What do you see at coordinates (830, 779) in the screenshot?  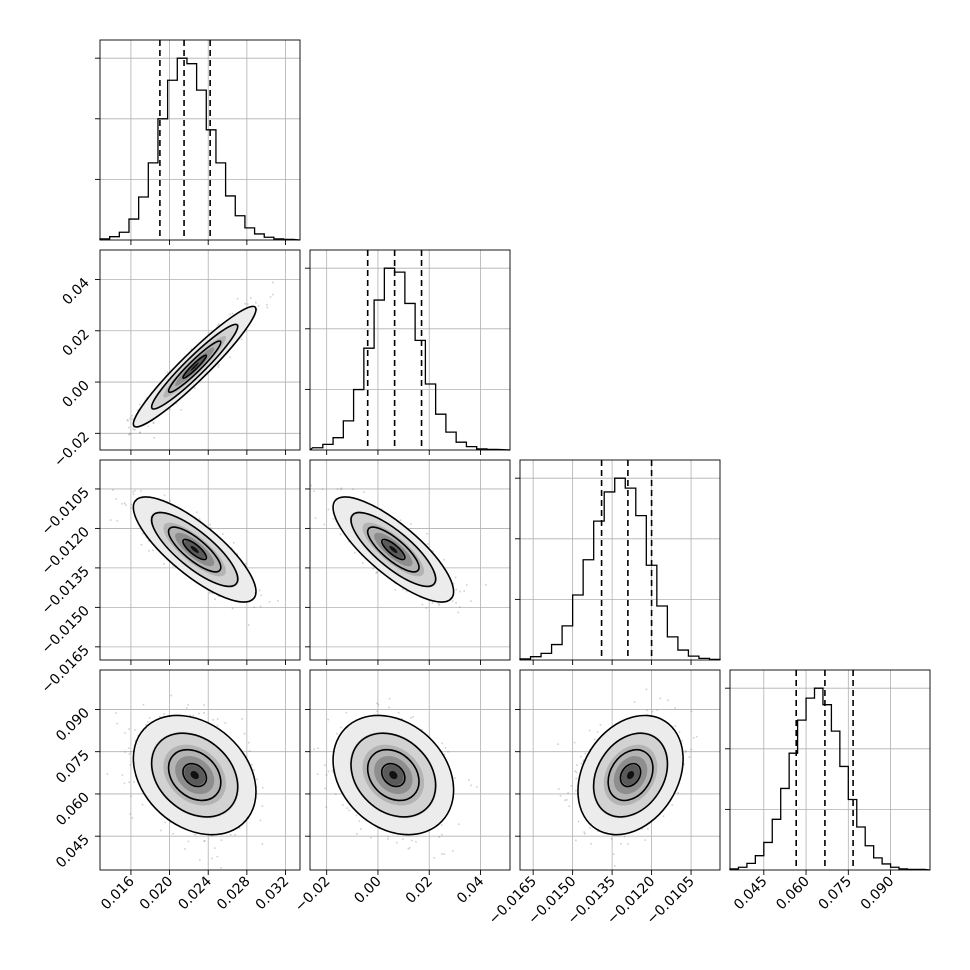 I see `histogram-step` at bounding box center [830, 779].